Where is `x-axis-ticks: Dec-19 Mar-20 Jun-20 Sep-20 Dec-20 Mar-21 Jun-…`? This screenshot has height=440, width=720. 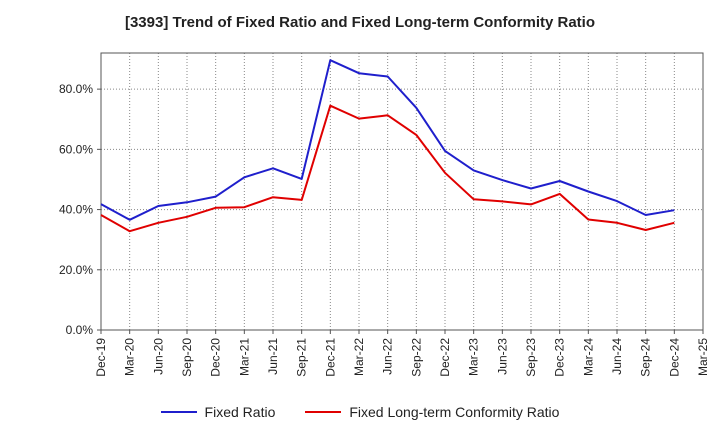 x-axis-ticks: Dec-19 Mar-20 Jun-20 Sep-20 Dec-20 Mar-21 Jun-… is located at coordinates (402, 353).